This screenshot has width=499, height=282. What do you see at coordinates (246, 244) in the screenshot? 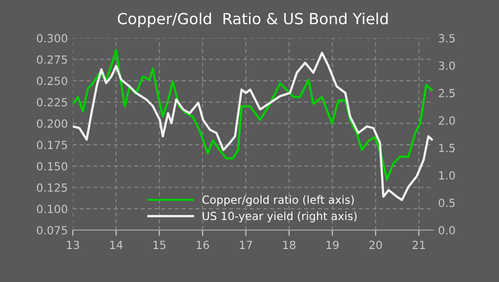
I see `x-tick-label: 17` at bounding box center [246, 244].